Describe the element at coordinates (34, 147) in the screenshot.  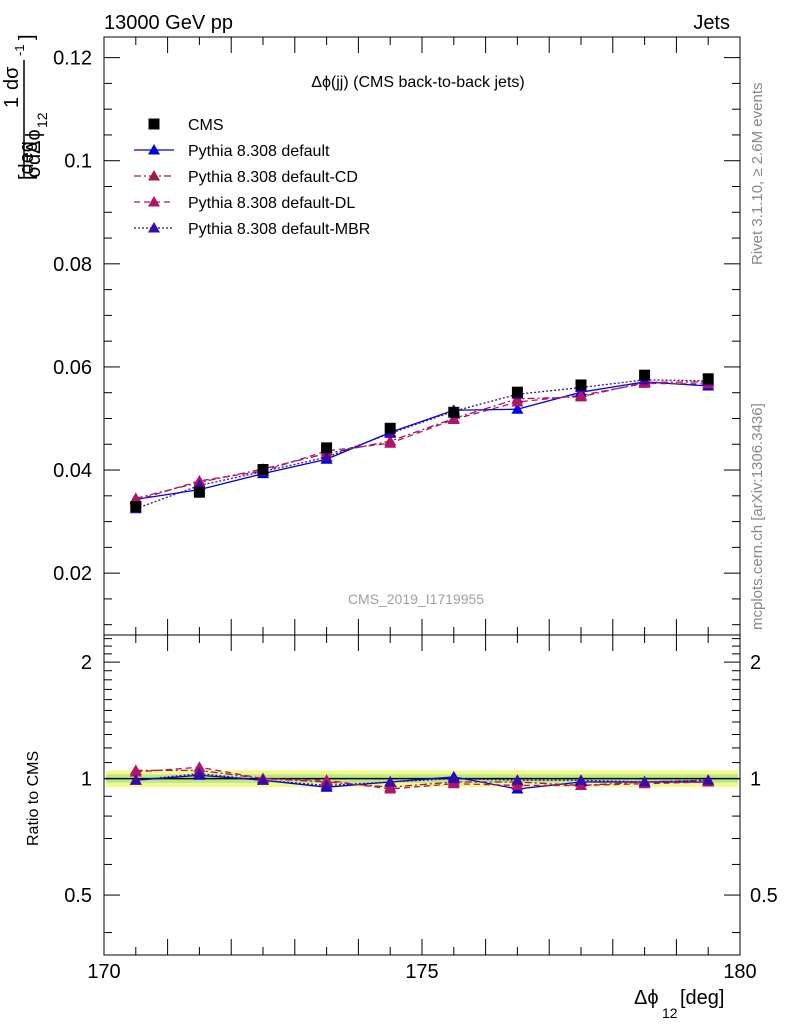
I see `ylabel-dphi: dΔϕ` at that location.